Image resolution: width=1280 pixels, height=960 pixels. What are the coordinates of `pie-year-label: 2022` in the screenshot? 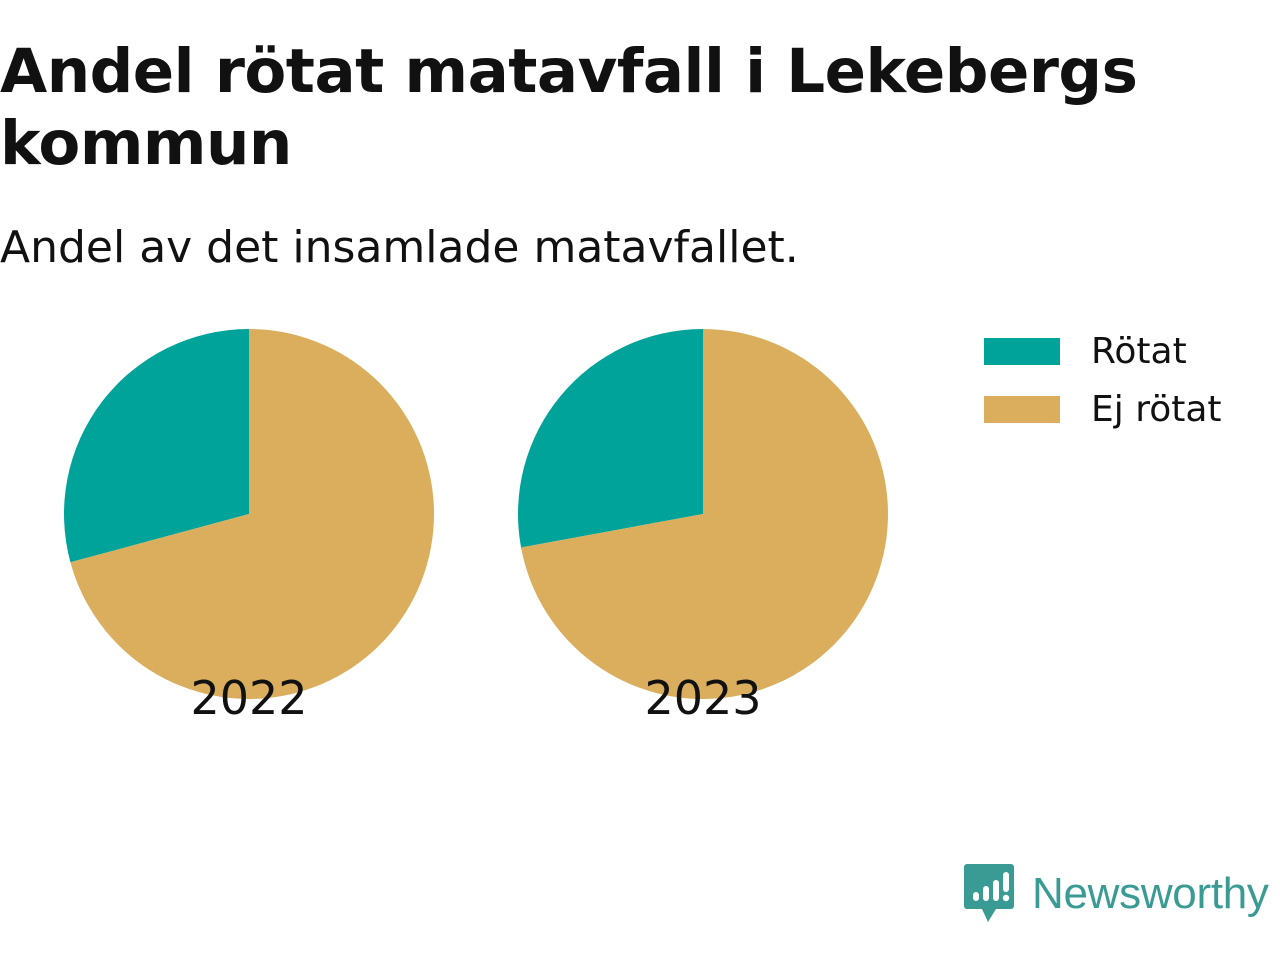 It's located at (248, 698).